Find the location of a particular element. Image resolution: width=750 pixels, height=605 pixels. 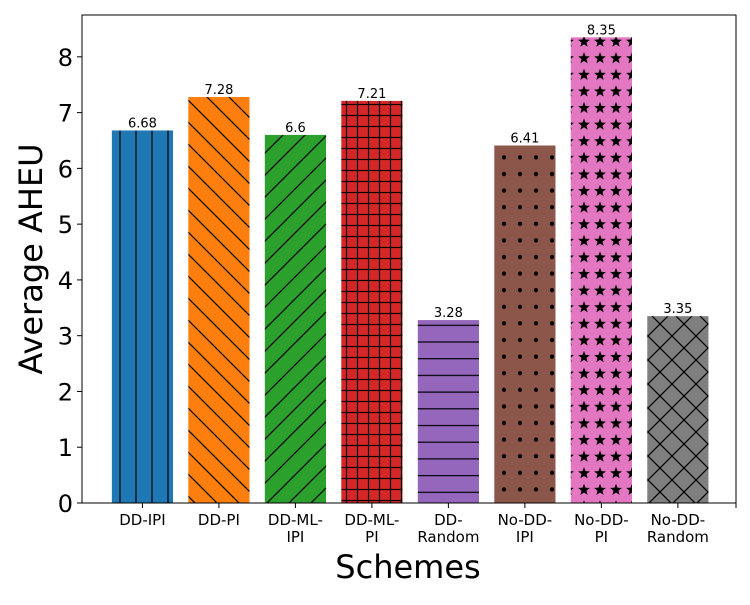

x-tick-label: DD-IPI is located at coordinates (142, 520).